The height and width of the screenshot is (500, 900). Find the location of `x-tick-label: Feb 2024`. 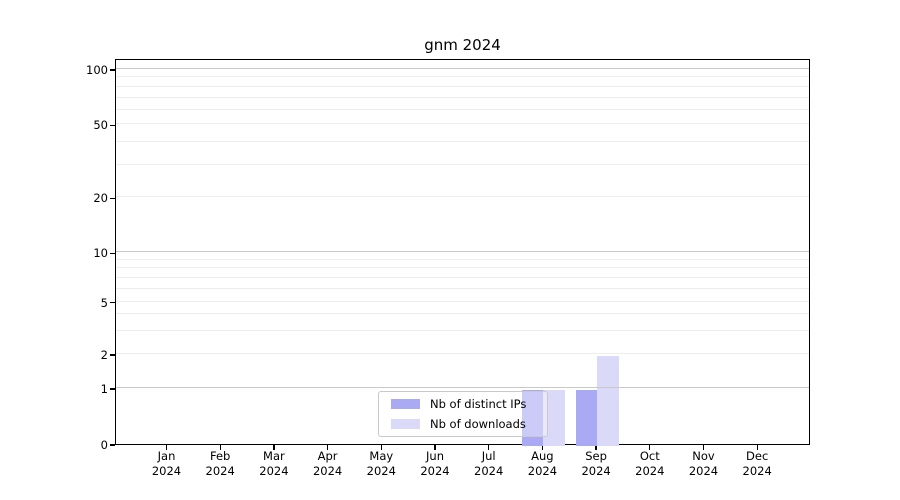

x-tick-label: Feb 2024 is located at coordinates (220, 463).